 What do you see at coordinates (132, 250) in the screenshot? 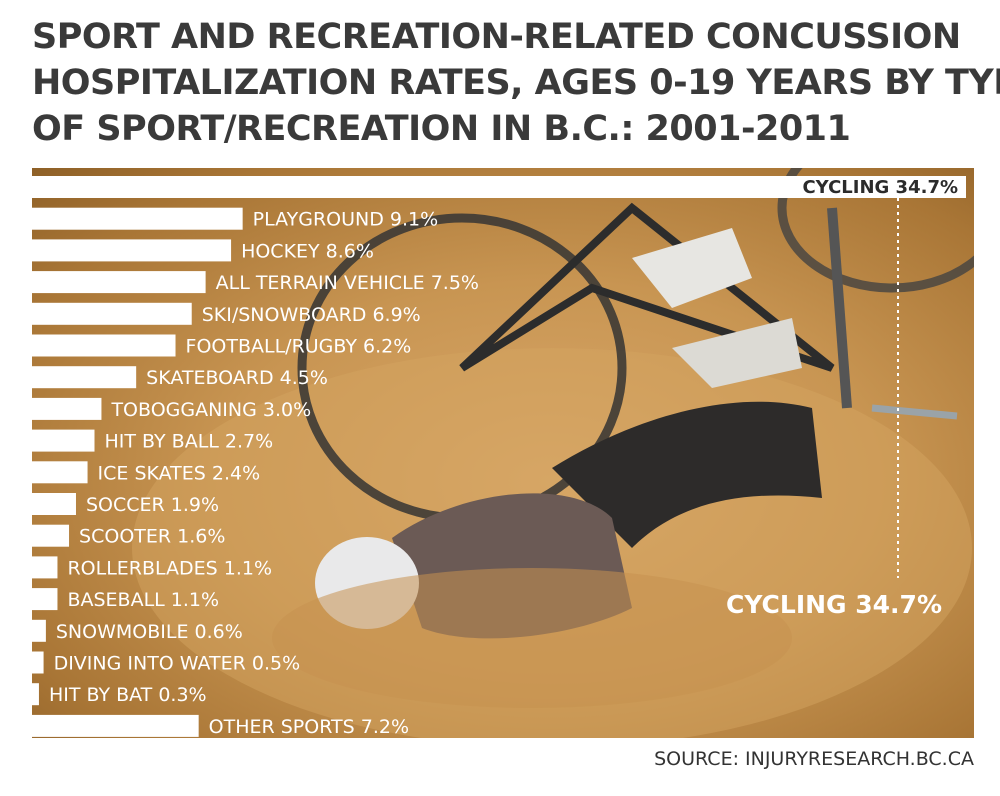
I see `bar-hockey` at bounding box center [132, 250].